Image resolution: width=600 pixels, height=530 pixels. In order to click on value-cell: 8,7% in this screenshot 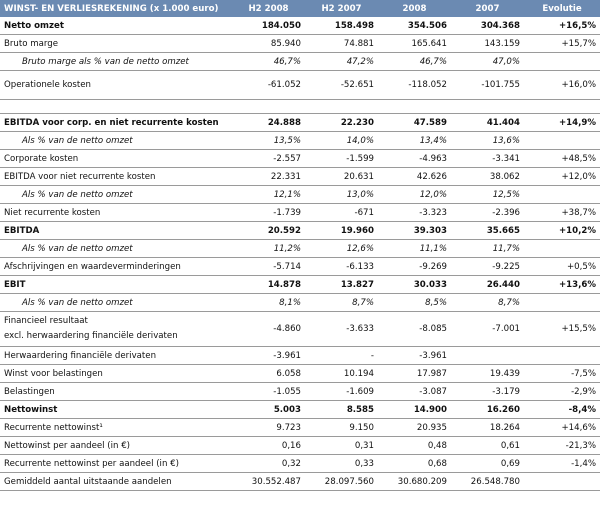, I will do `click(341, 302)`.